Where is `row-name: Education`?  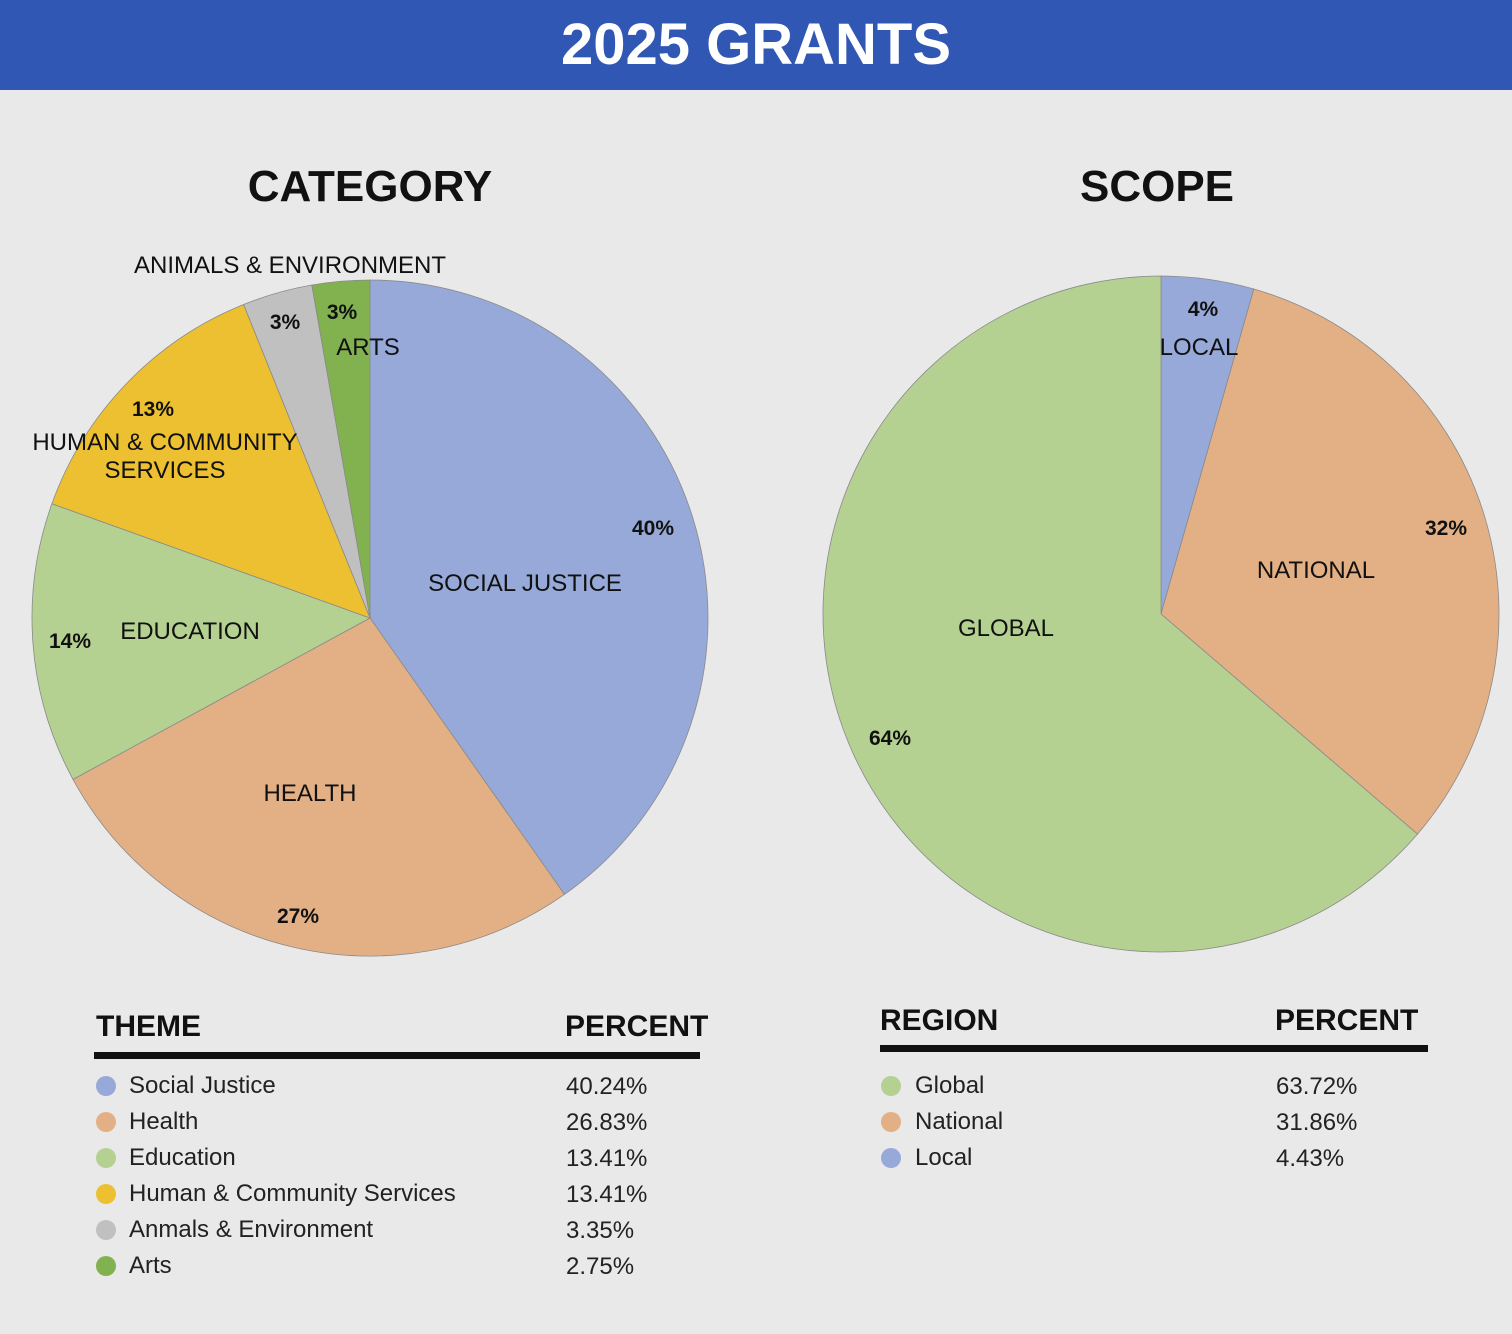 row-name: Education is located at coordinates (182, 1157).